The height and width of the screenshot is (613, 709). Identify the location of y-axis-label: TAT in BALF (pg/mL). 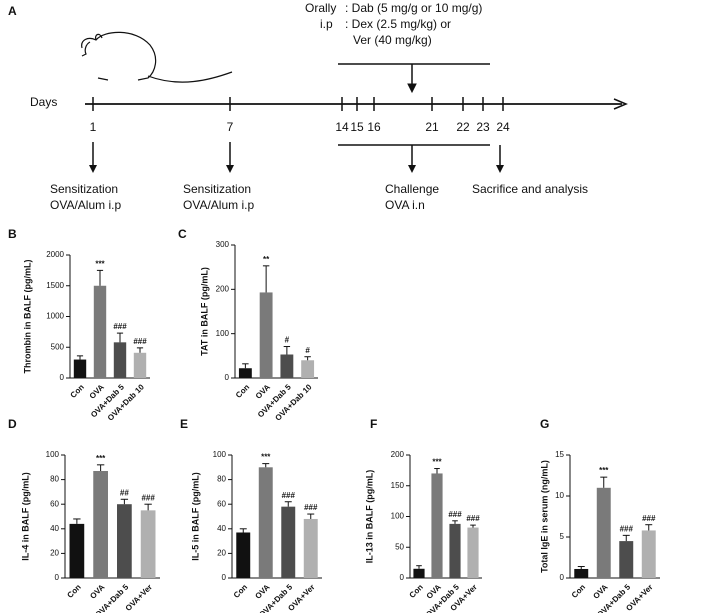
(204, 311).